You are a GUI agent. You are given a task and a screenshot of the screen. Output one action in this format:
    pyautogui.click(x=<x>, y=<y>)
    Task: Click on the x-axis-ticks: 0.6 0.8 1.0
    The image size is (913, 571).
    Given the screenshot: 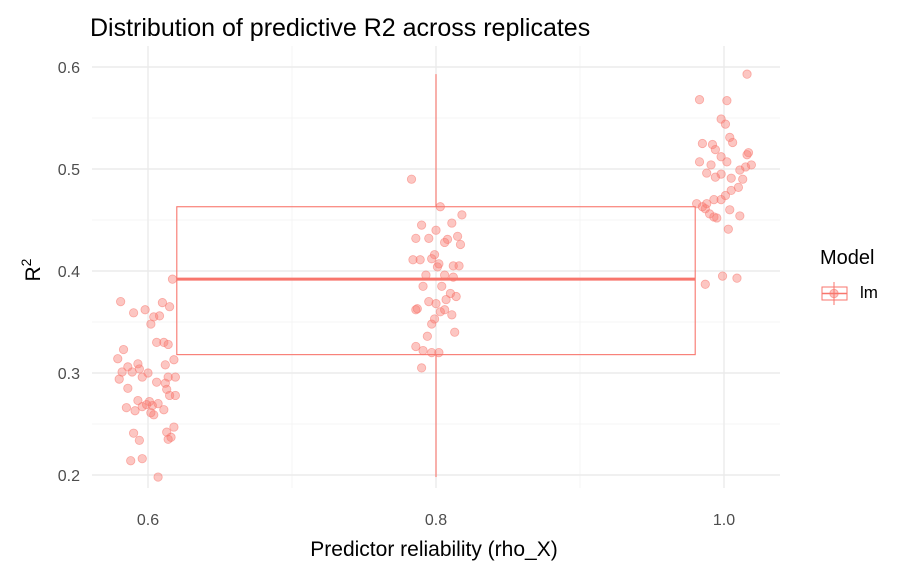 What is the action you would take?
    pyautogui.click(x=436, y=520)
    